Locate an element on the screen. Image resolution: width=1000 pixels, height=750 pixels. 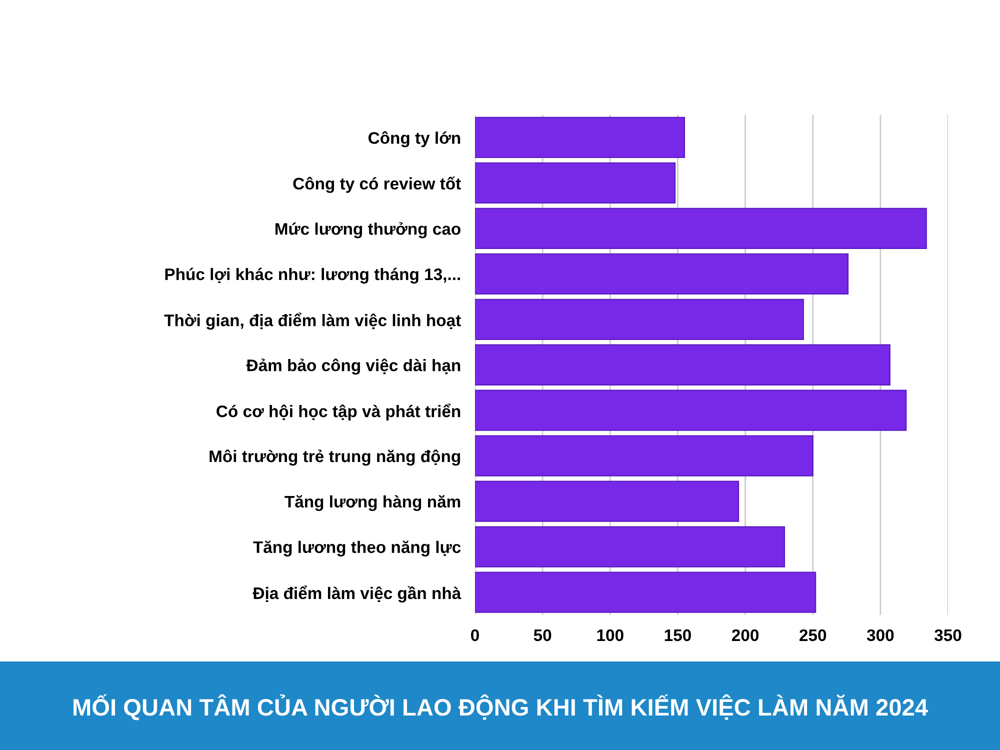
x-tick-label: 300 is located at coordinates (880, 635).